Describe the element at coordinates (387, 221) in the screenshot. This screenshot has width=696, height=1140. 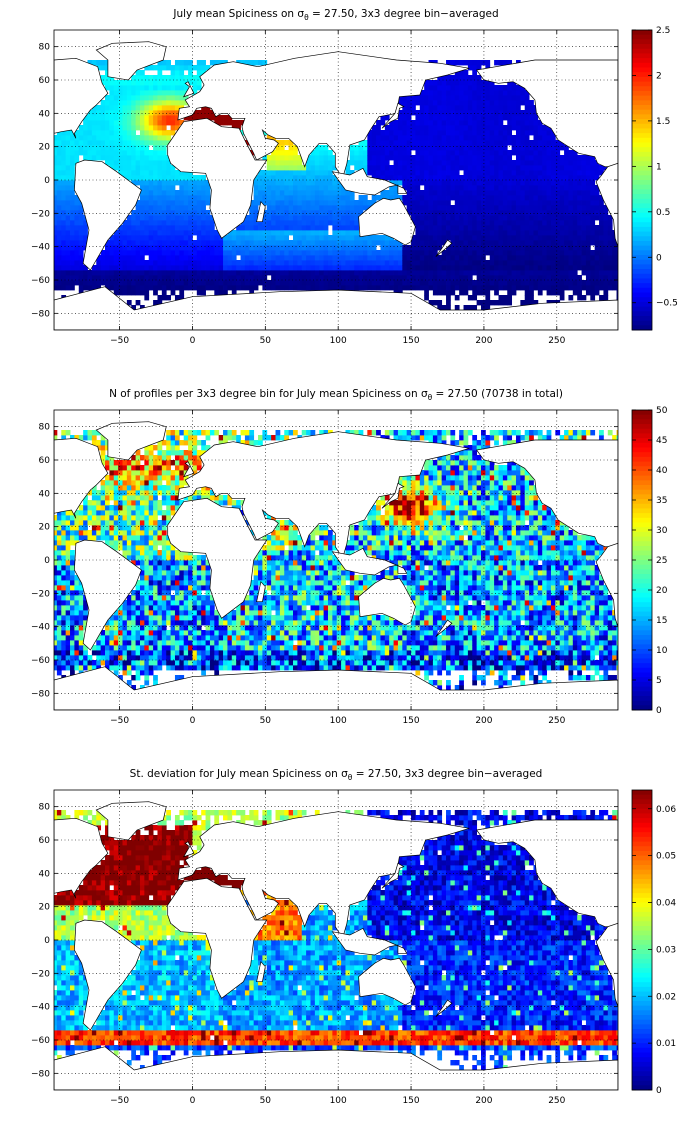
I see `land-australia` at that location.